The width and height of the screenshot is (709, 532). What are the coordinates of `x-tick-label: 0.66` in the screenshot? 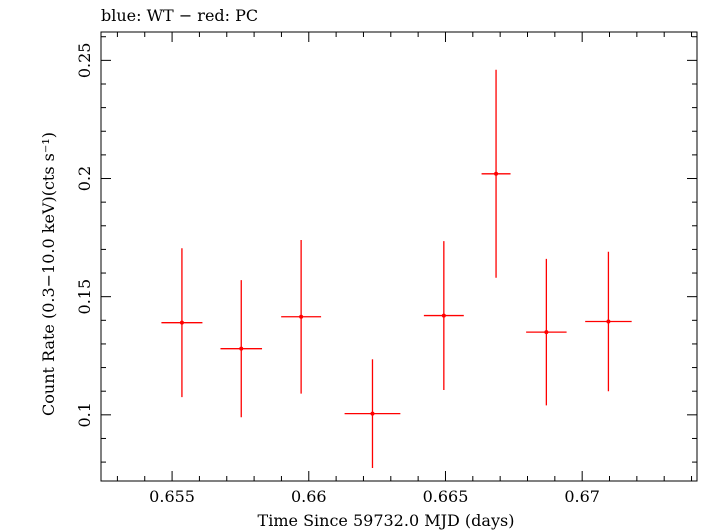 It's located at (309, 496).